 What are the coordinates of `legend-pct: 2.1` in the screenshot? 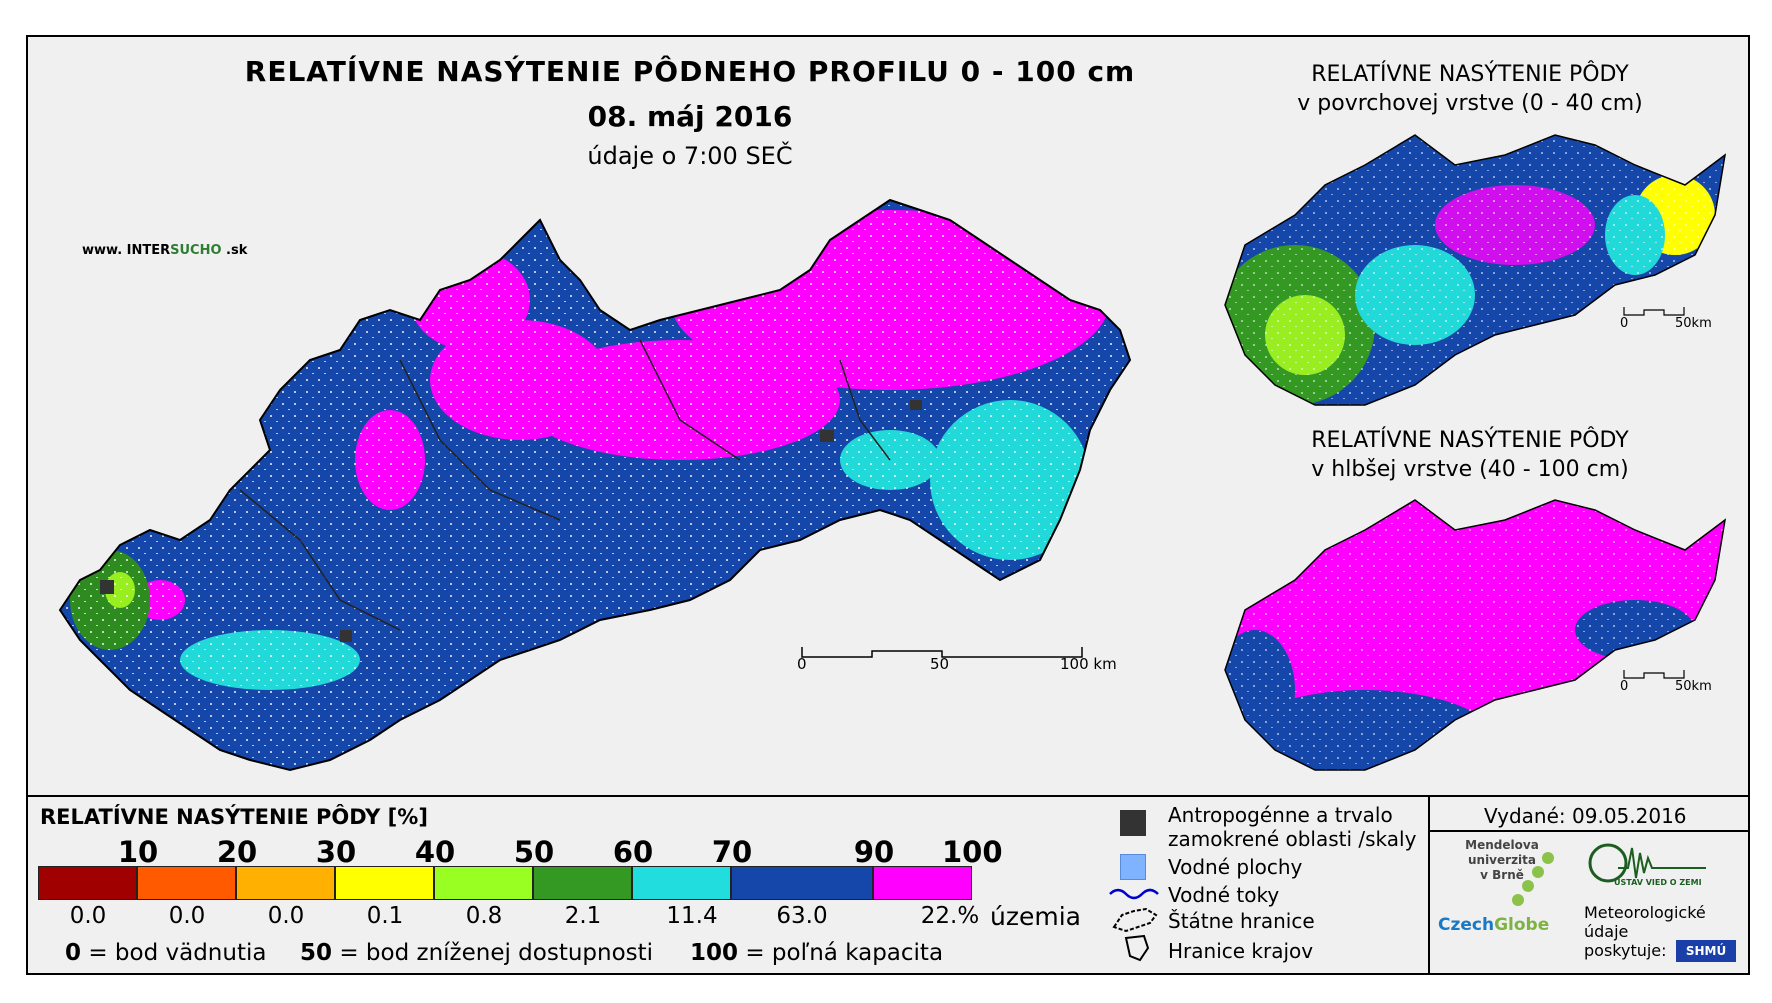 It's located at (583, 916).